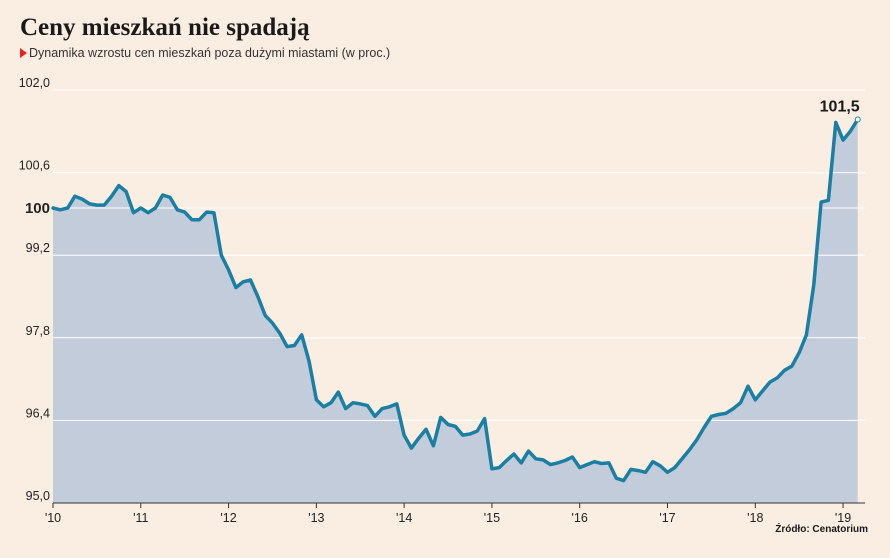  What do you see at coordinates (53, 518) in the screenshot?
I see `x-tick-label-0: '10` at bounding box center [53, 518].